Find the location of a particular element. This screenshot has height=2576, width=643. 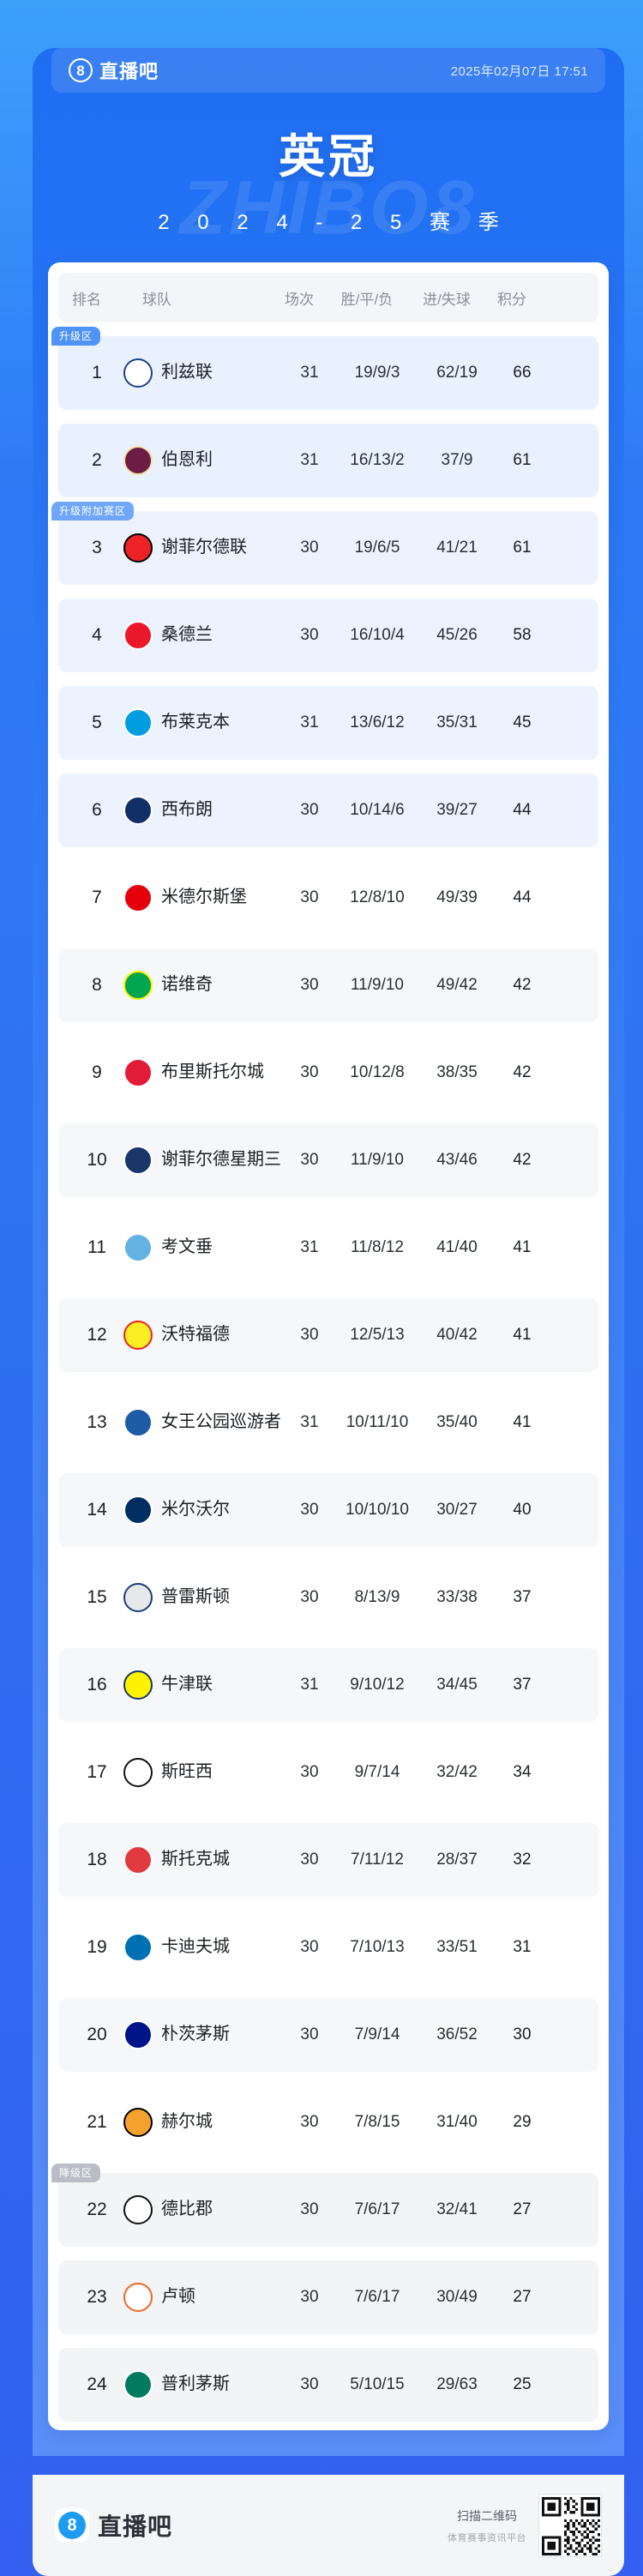

cell-points: 25 is located at coordinates (522, 2384).